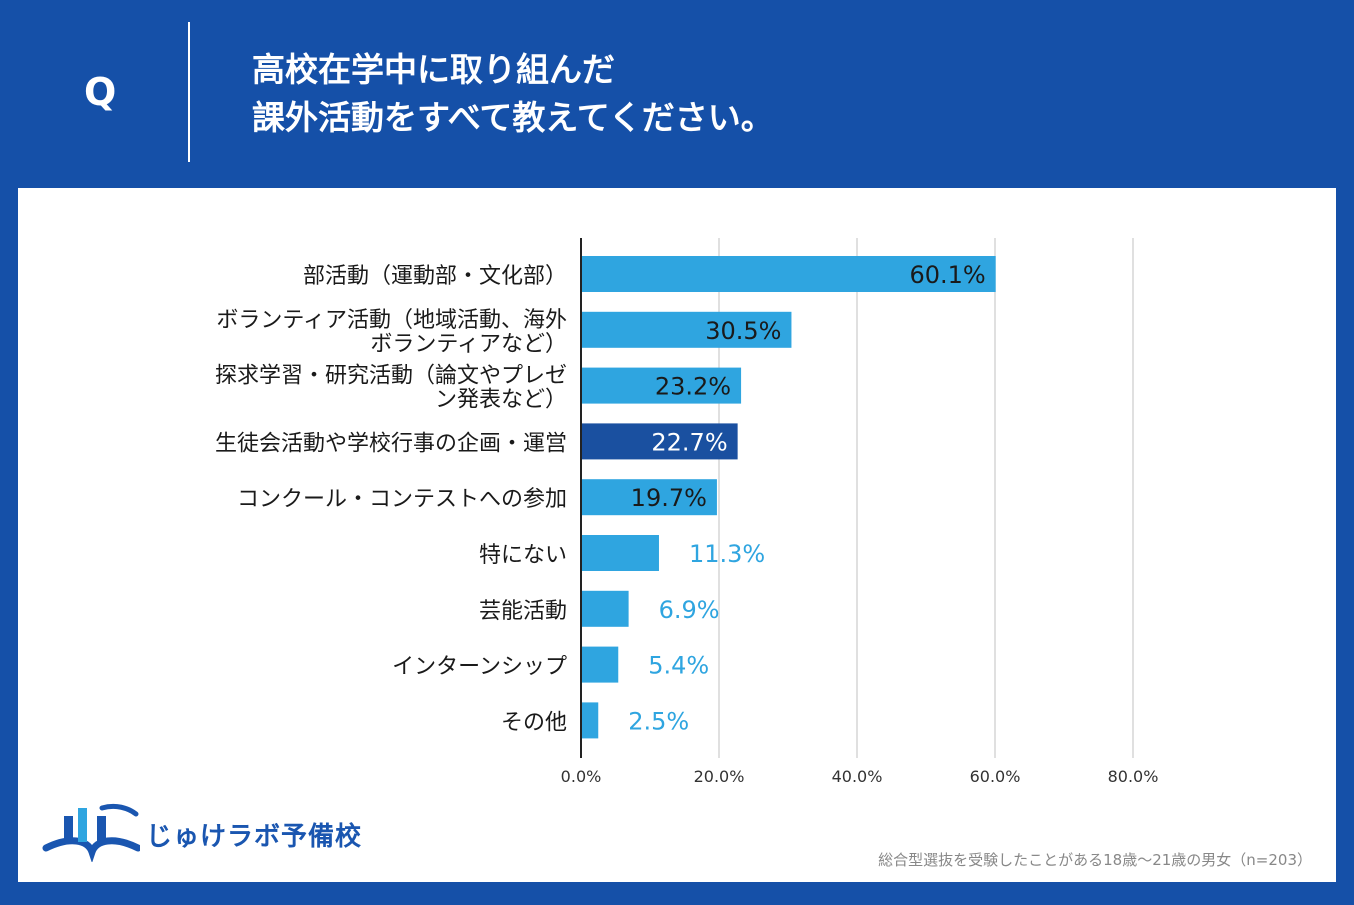 This screenshot has height=905, width=1354. I want to click on sample-footnote: 総合型選抜を受験したことがある18歳〜21歳の男女（n=203）, so click(1095, 860).